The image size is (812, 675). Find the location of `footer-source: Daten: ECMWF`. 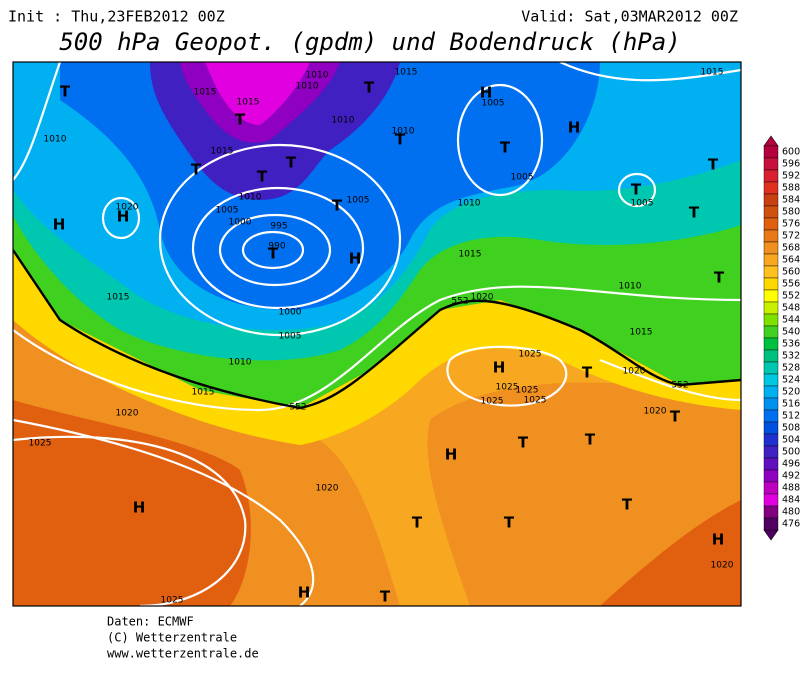

footer-source: Daten: ECMWF is located at coordinates (150, 622).